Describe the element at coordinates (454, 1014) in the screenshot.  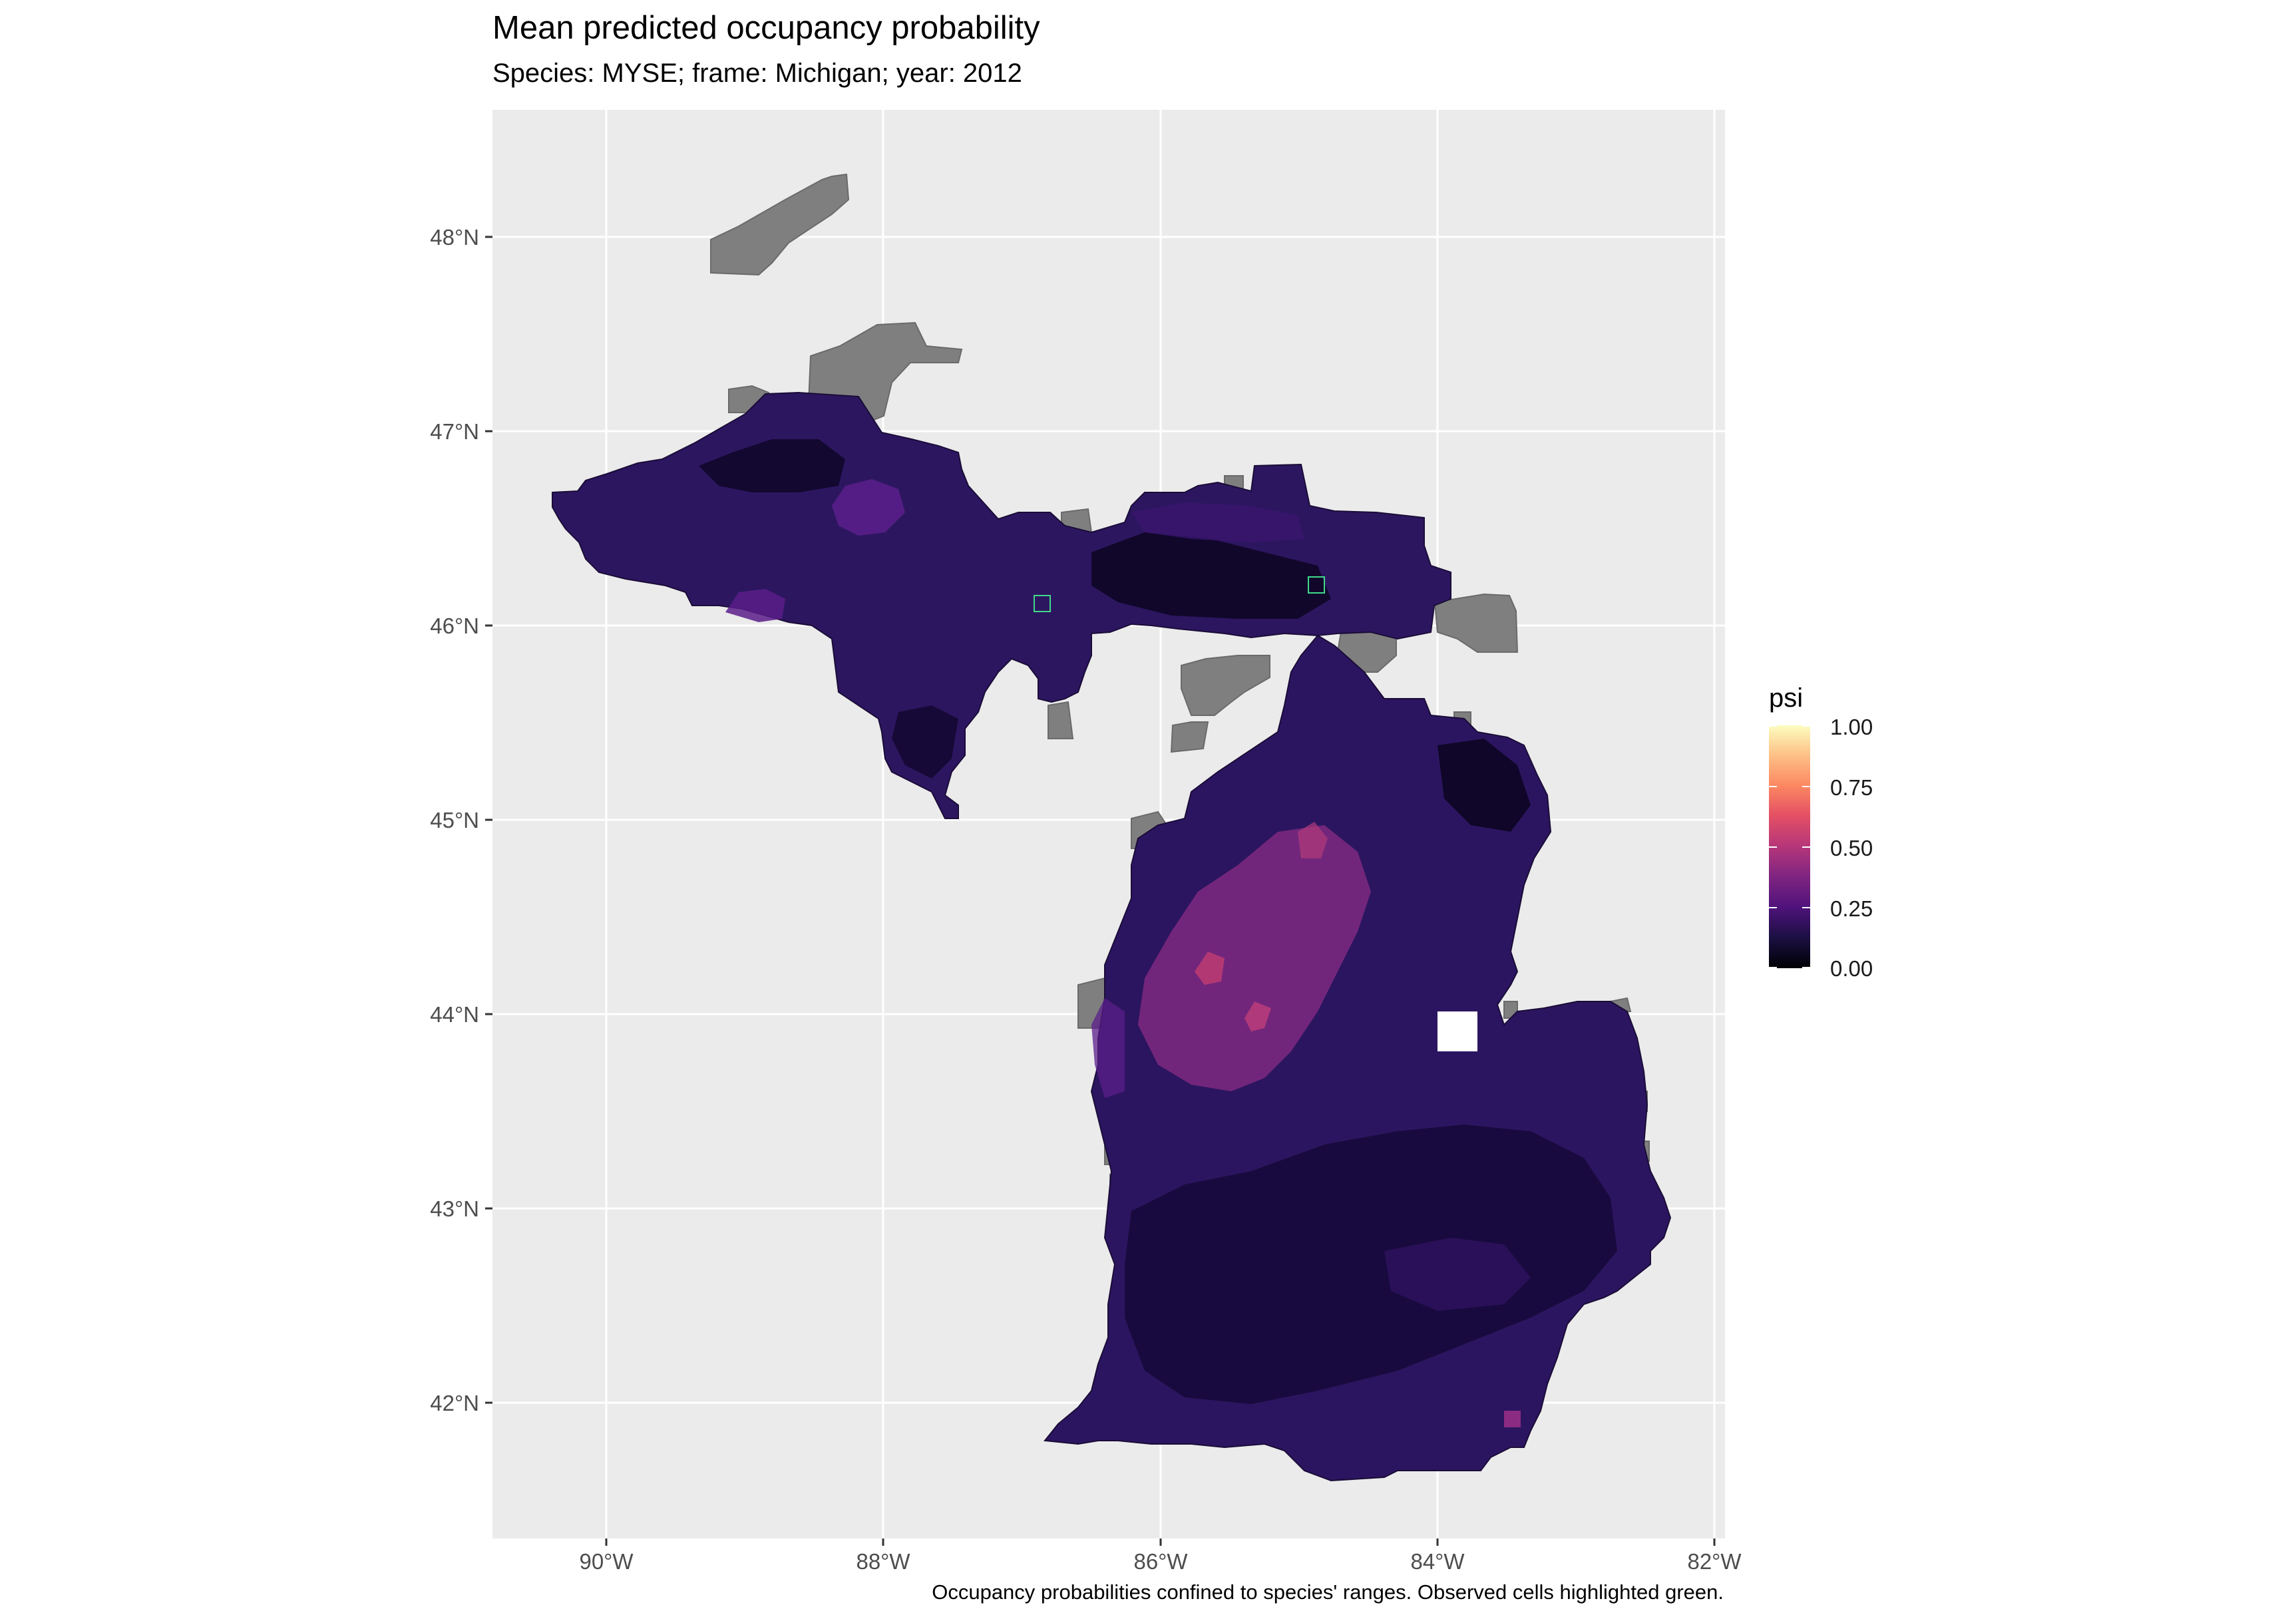
I see `y-tick-label: 44°N` at that location.